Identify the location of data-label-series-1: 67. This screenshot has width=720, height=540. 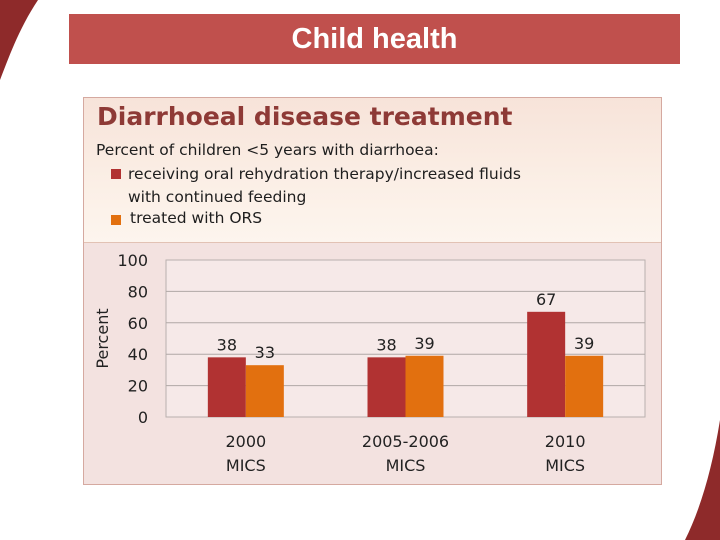
(546, 299).